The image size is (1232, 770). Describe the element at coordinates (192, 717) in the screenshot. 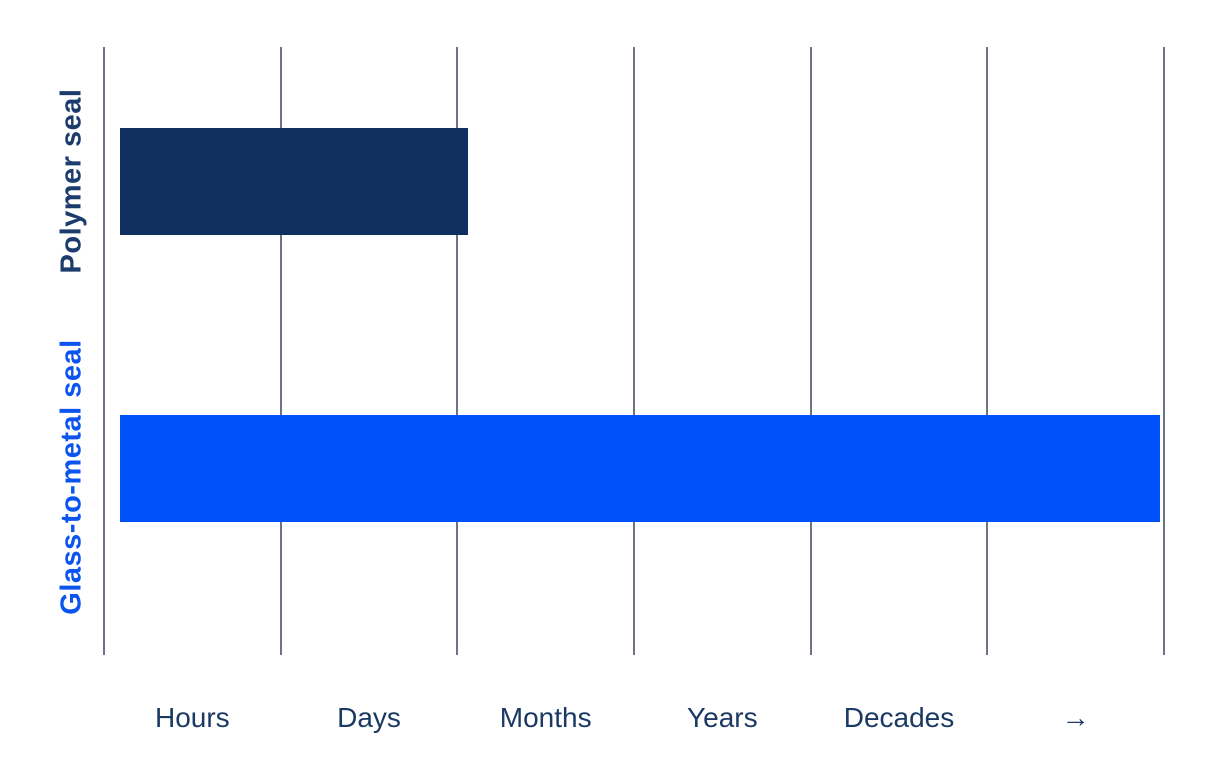

I see `x-tick-label-hours: Hours` at that location.